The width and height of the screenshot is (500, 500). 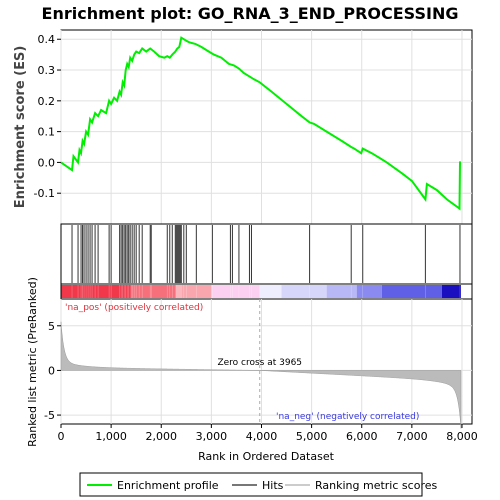 I want to click on es-ytick-label: 0.1, so click(x=47, y=132).